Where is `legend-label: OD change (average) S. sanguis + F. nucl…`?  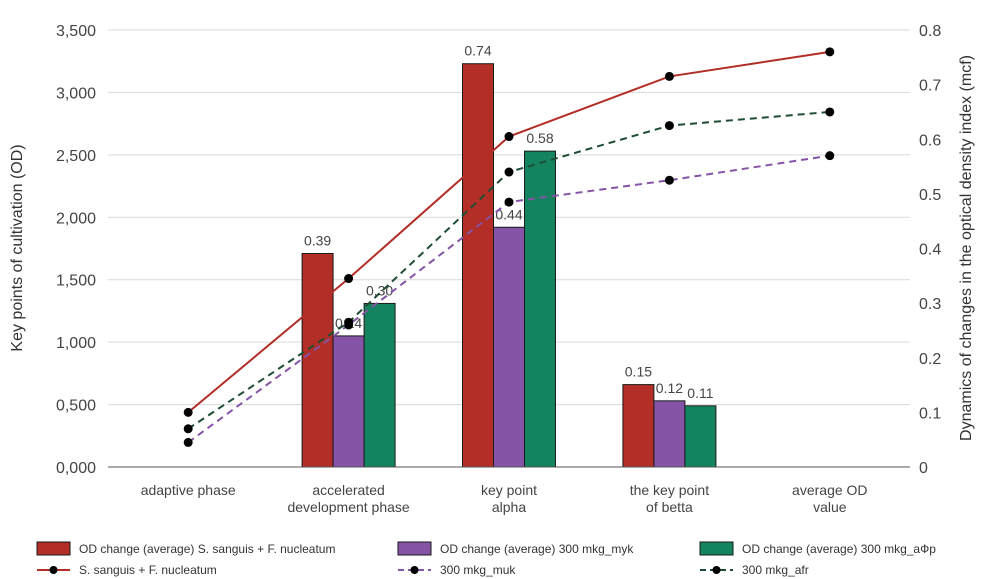
legend-label: OD change (average) S. sanguis + F. nucl… is located at coordinates (207, 549).